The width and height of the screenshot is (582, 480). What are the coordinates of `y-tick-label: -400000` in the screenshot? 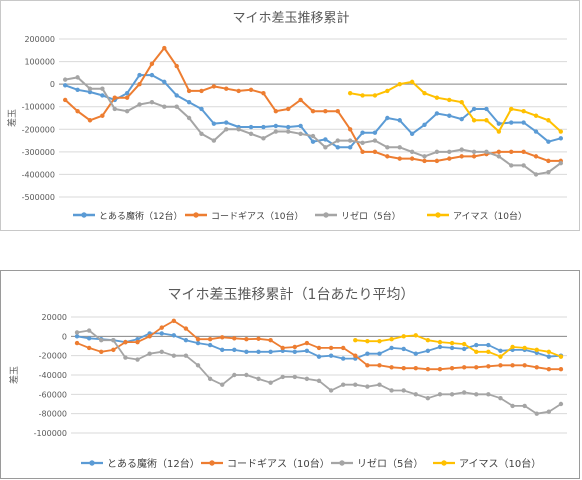 It's located at (38, 174).